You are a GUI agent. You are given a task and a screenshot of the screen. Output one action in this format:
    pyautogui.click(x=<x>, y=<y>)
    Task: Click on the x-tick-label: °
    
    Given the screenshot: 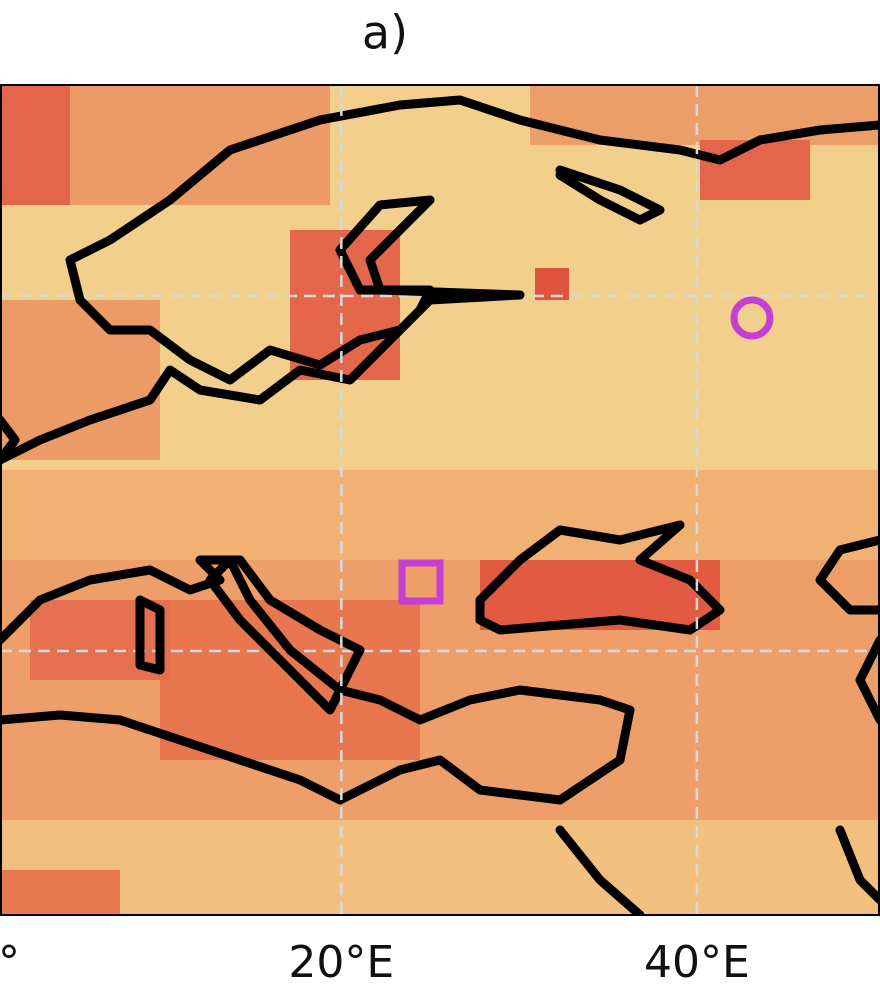 What is the action you would take?
    pyautogui.click(x=10, y=962)
    